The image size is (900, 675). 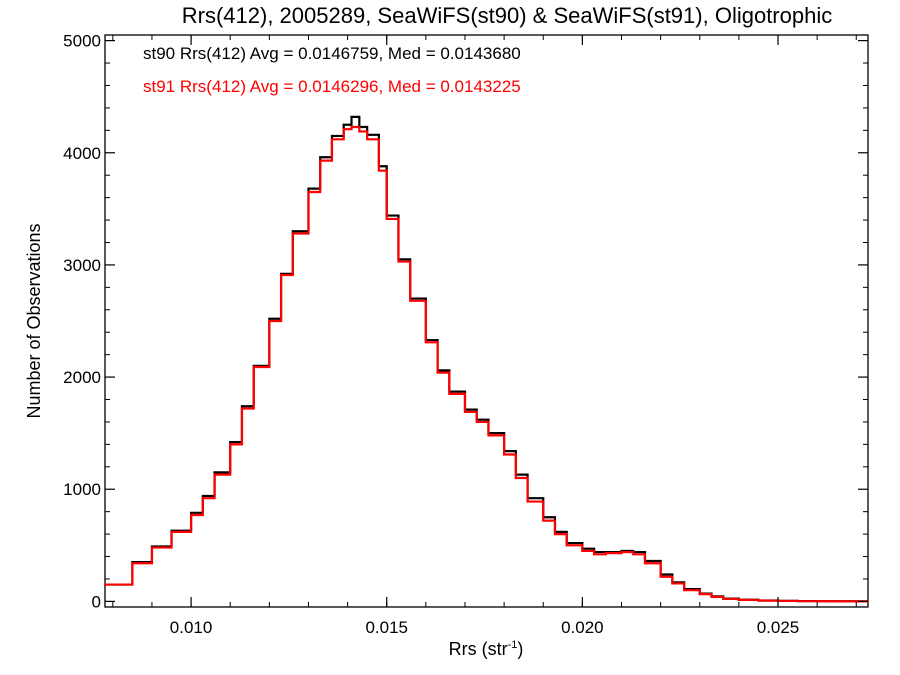 I want to click on x-axis-title-main: Rrs (str, so click(x=478, y=649).